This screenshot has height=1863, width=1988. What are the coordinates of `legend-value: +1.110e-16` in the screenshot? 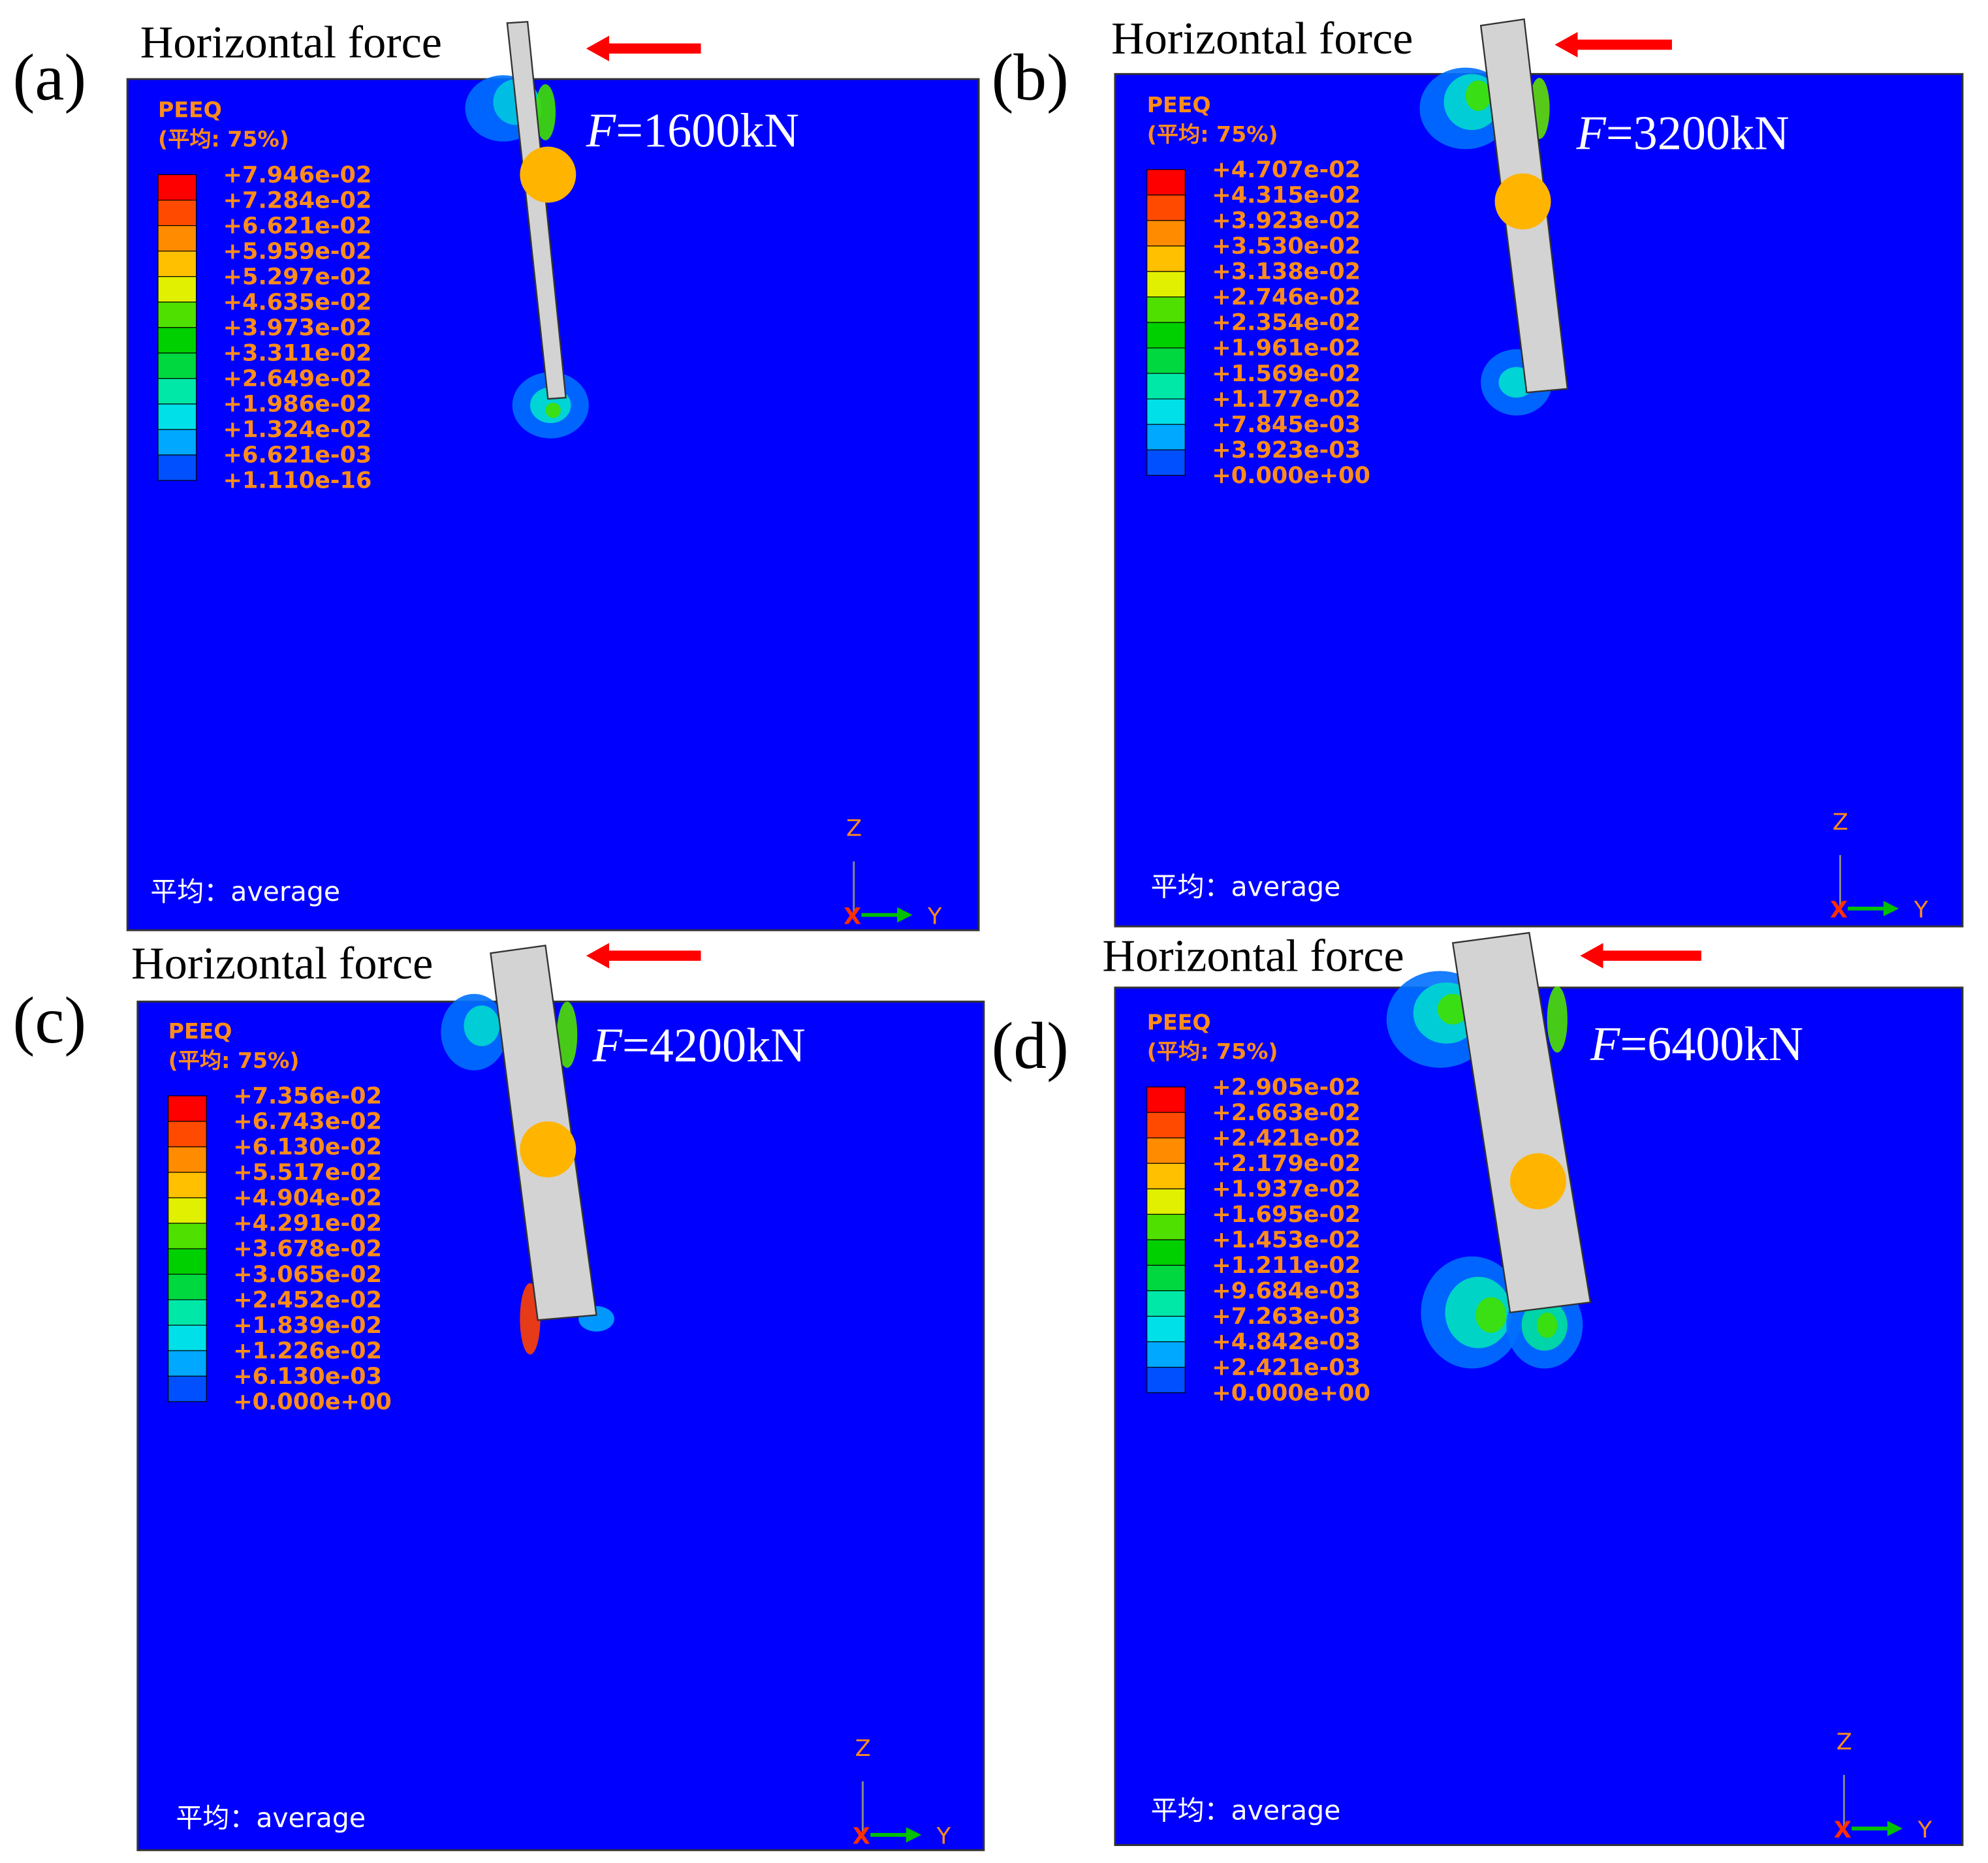 It's located at (297, 480).